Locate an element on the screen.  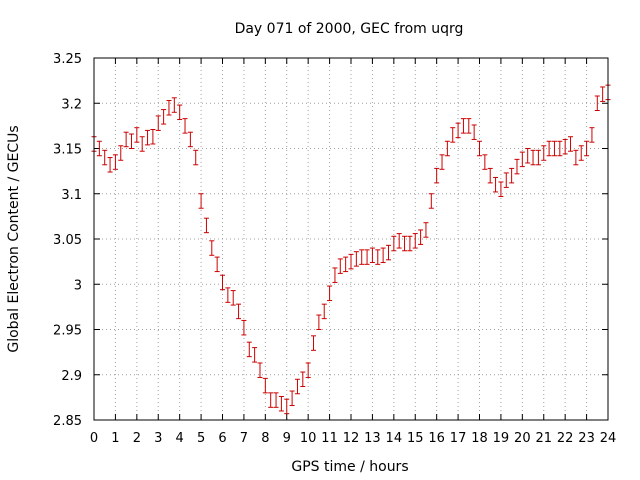
y-tick-labels: 2.85 2.9 2.95 3 3.05 3.1 3.15 3.2 3.25 is located at coordinates (67, 240).